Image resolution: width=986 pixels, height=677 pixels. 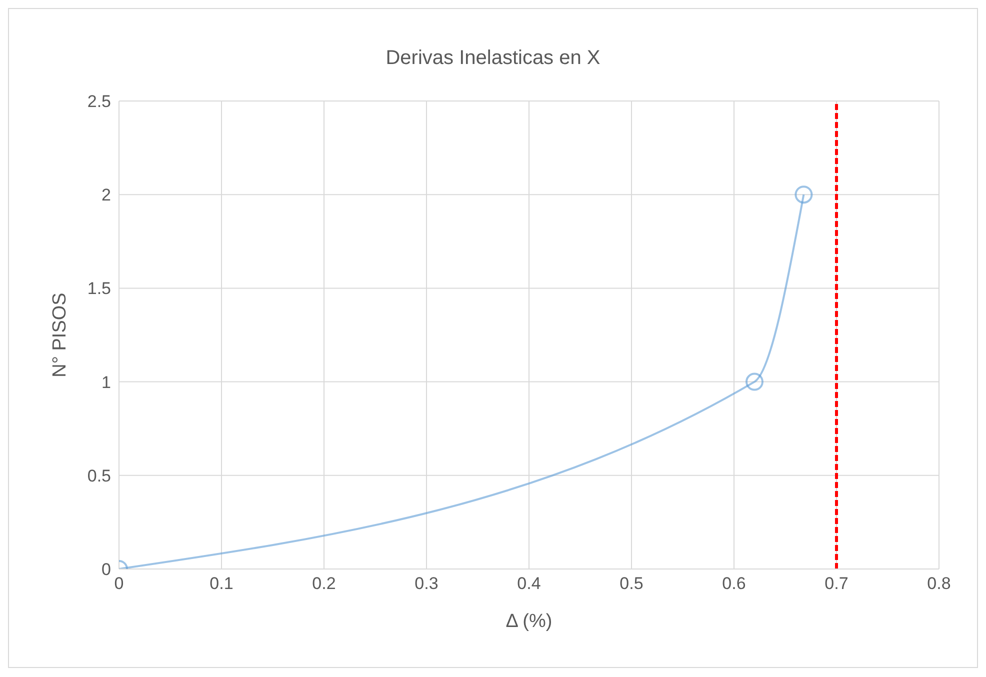 I want to click on y-tick-label: 2, so click(x=106, y=195).